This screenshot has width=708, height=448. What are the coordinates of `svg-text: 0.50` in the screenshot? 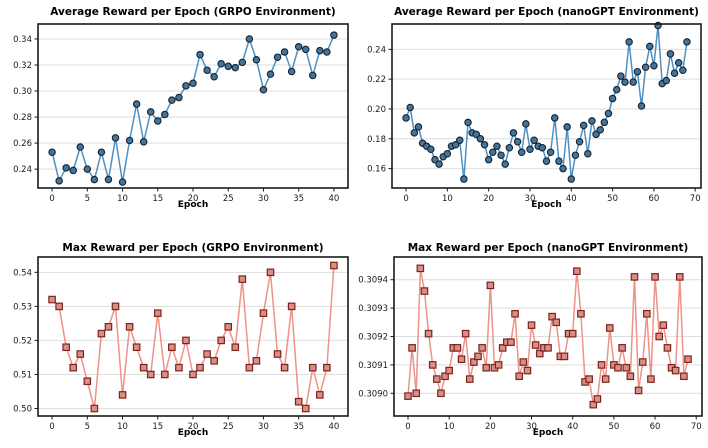 It's located at (22, 410).